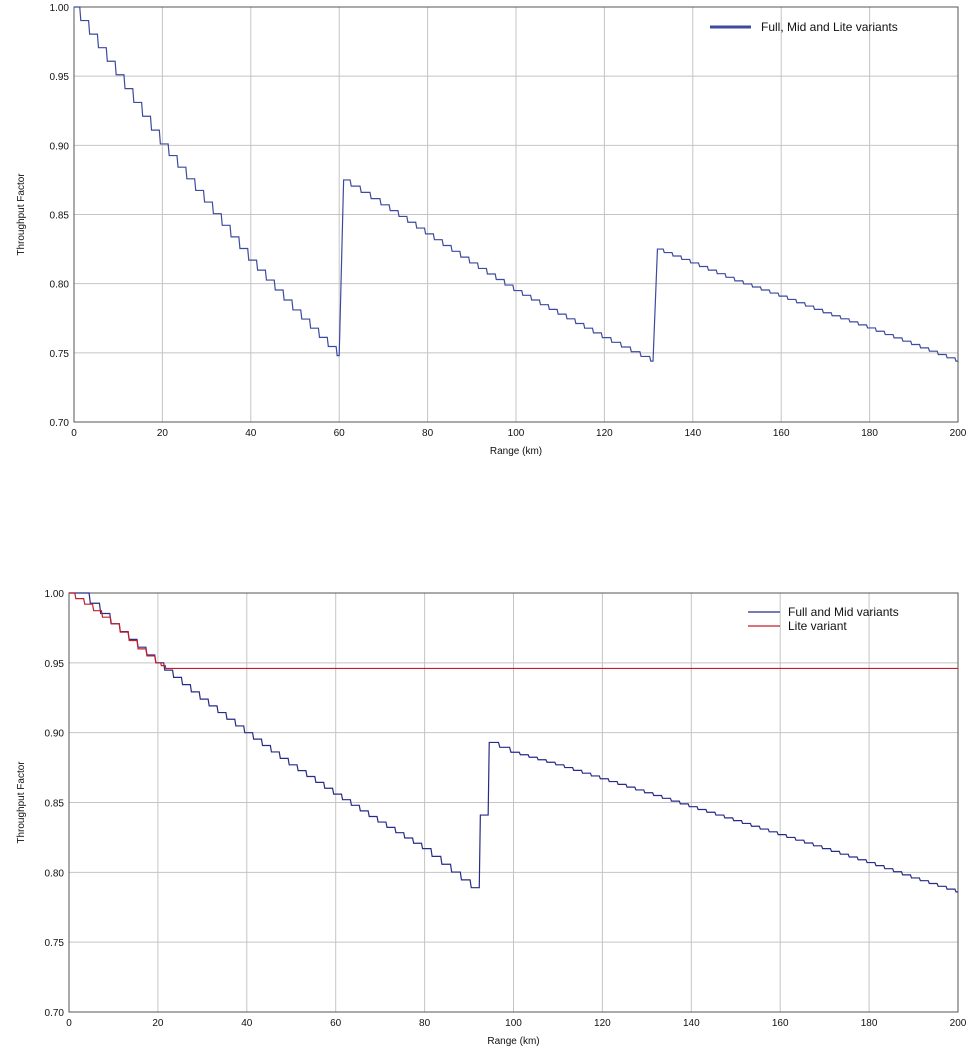 The height and width of the screenshot is (1062, 978). Describe the element at coordinates (817, 626) in the screenshot. I see `legend-label: Lite variant` at that location.